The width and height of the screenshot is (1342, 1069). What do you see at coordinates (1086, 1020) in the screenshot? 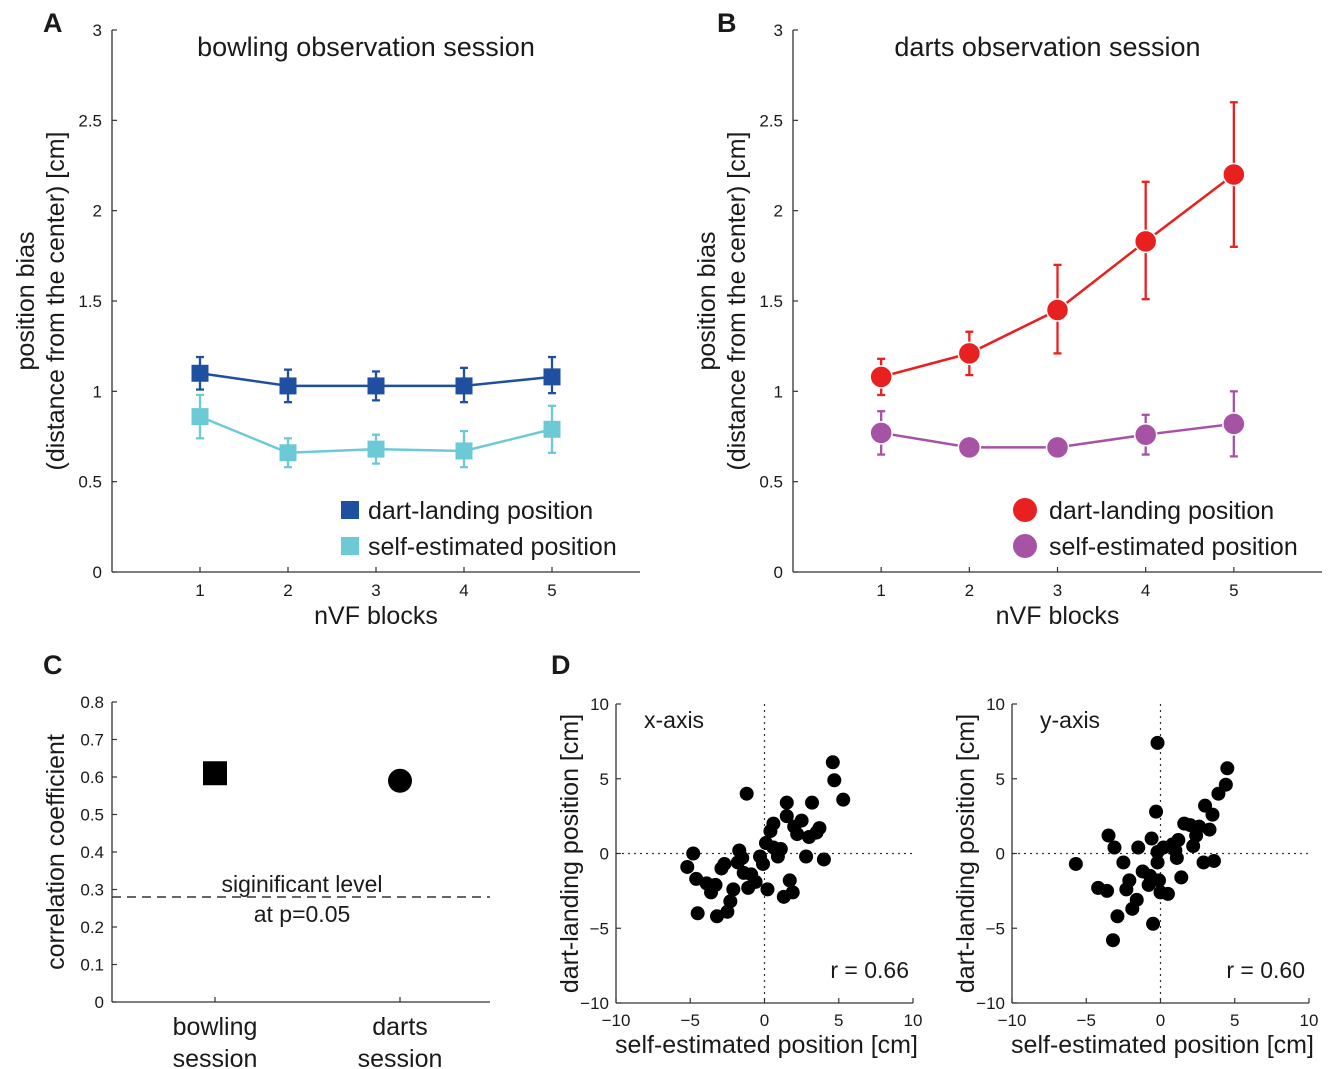
I see `x-tick-label: −5` at bounding box center [1086, 1020].